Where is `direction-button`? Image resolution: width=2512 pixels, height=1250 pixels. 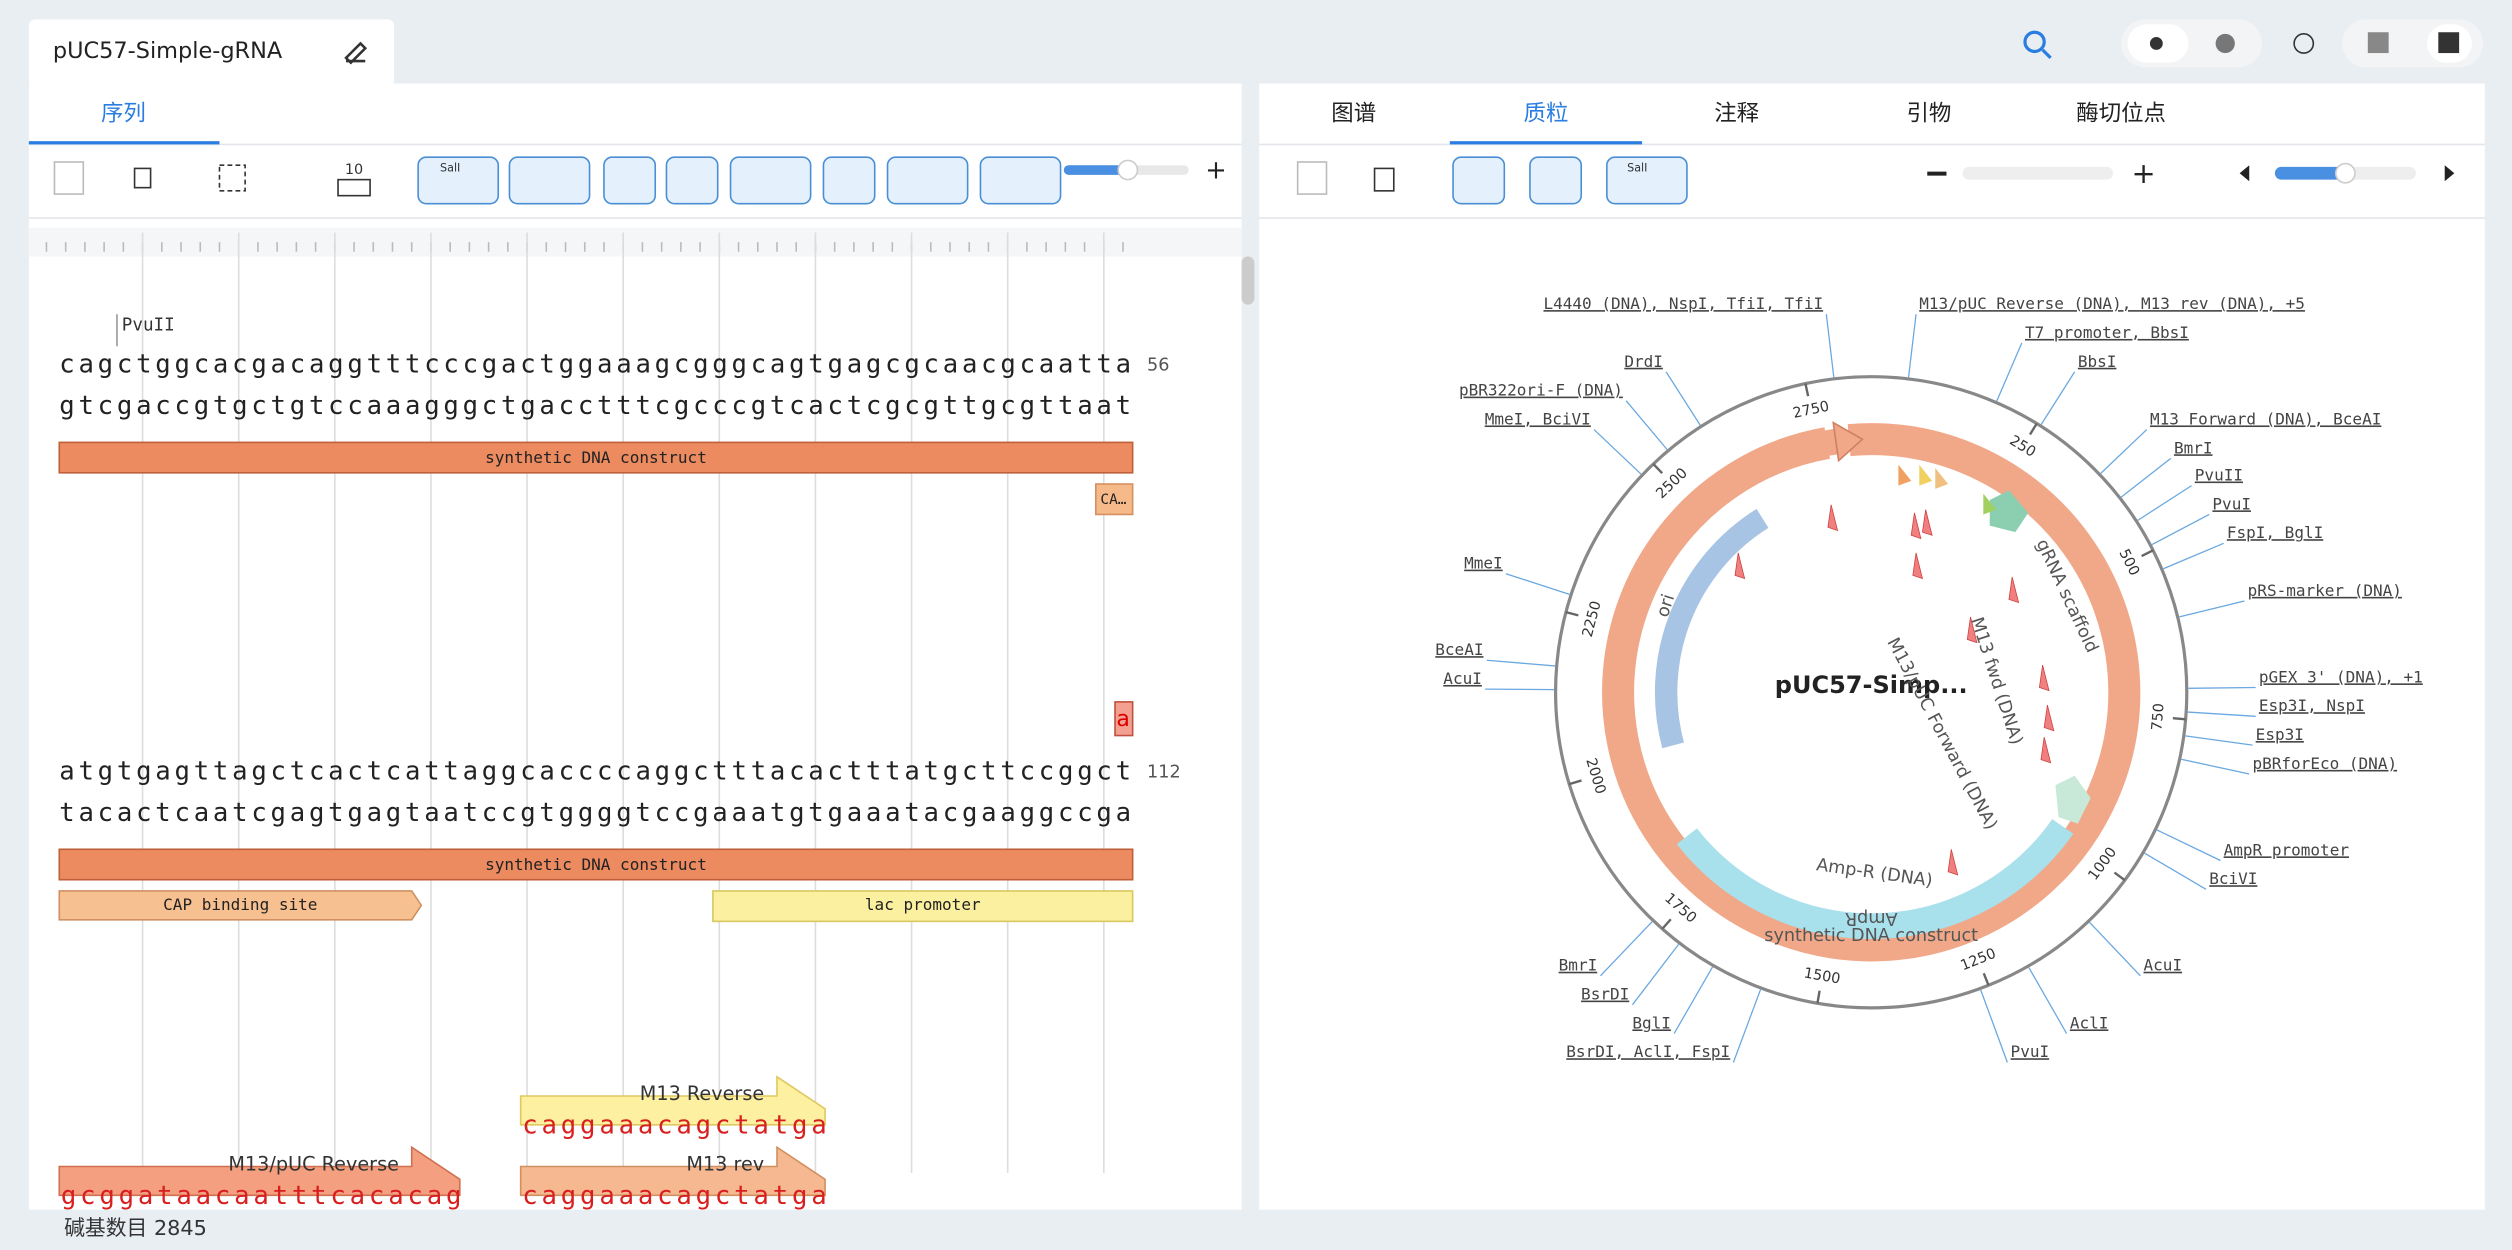
direction-button is located at coordinates (927, 180).